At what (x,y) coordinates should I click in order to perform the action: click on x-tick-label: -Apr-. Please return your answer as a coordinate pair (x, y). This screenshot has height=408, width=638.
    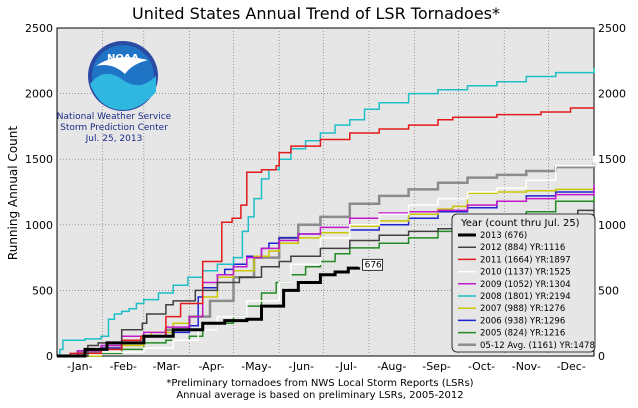
    Looking at the image, I should click on (211, 366).